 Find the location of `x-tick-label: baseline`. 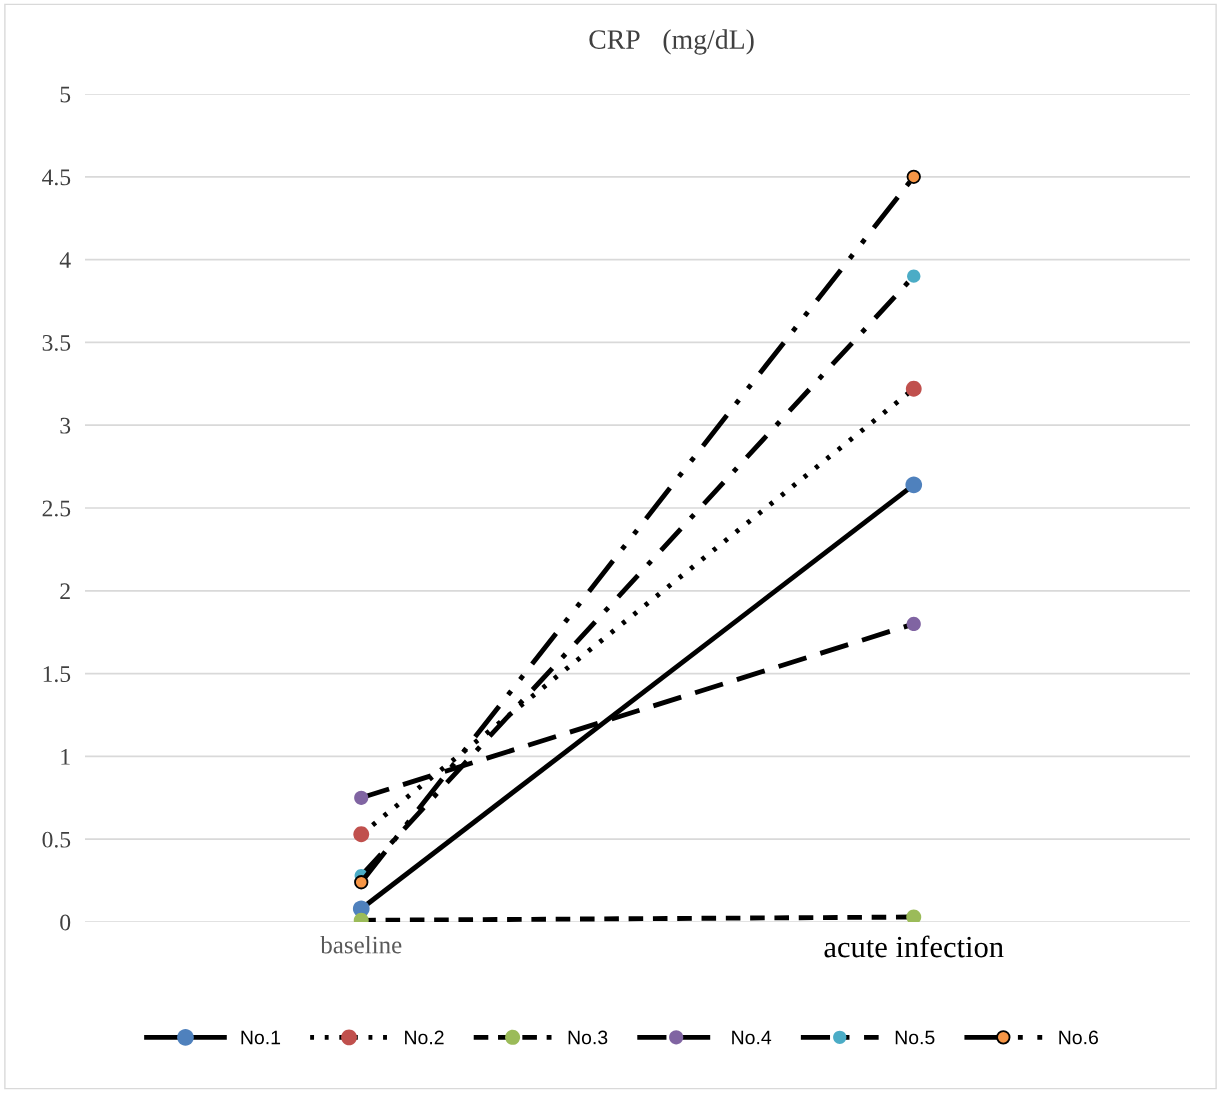

x-tick-label: baseline is located at coordinates (361, 944).